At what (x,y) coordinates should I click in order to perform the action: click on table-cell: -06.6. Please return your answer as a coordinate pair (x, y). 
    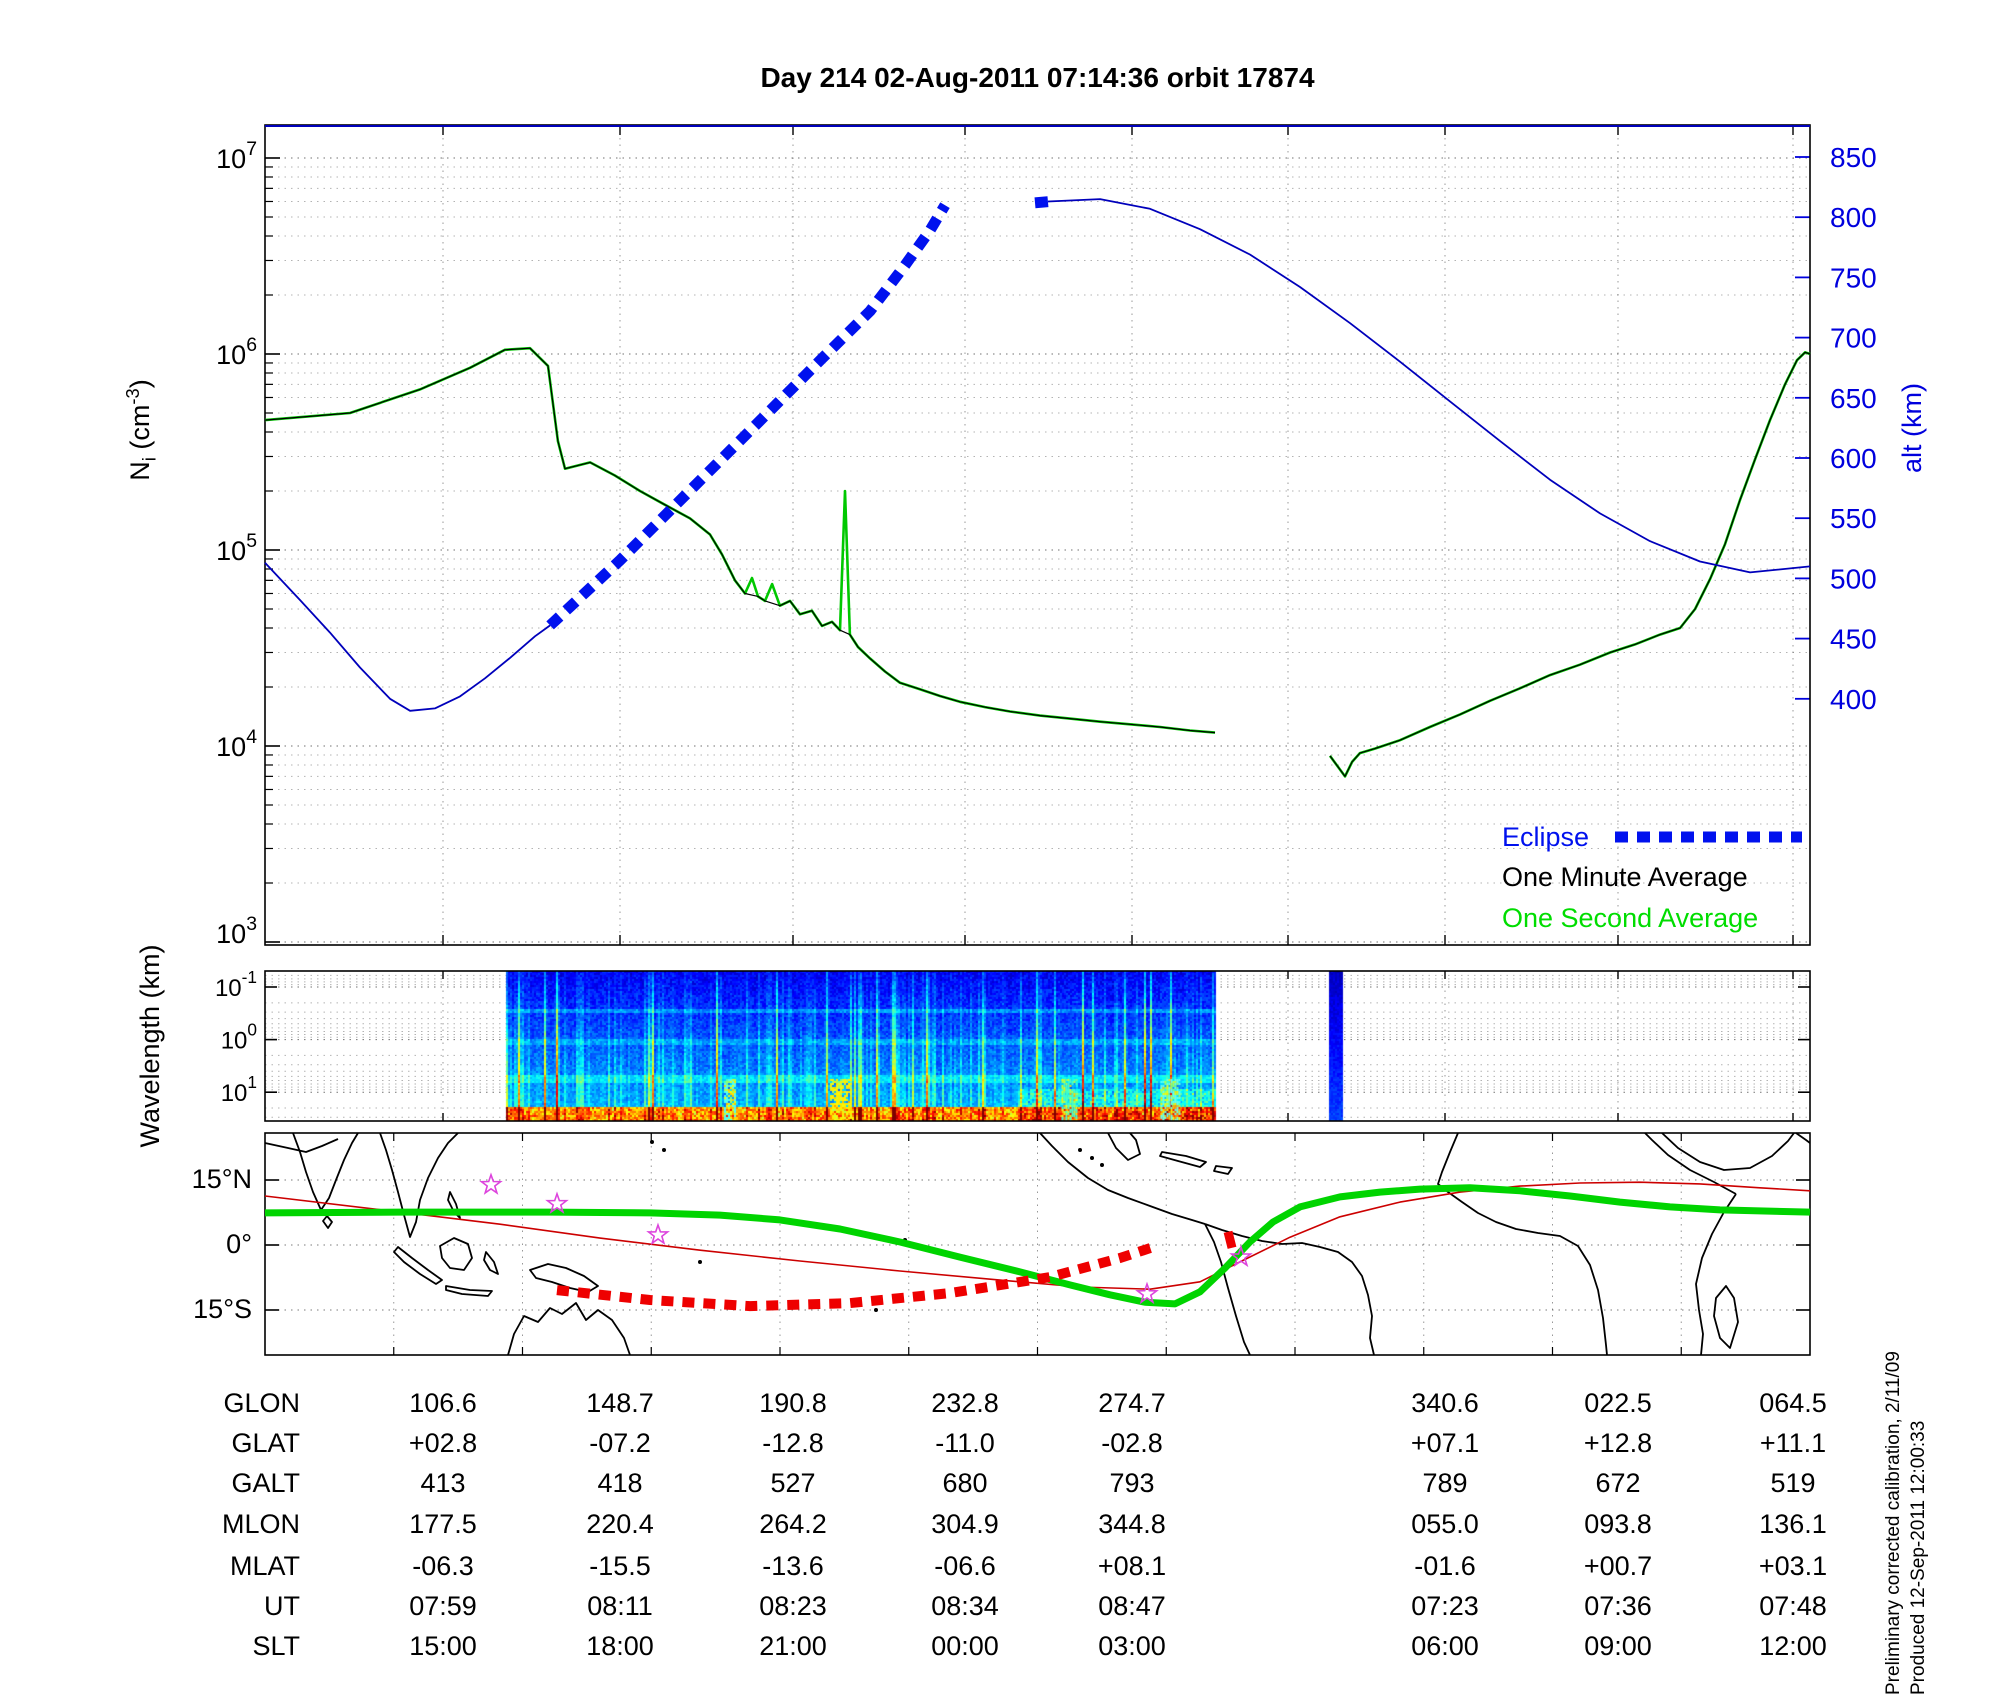
    Looking at the image, I should click on (965, 1566).